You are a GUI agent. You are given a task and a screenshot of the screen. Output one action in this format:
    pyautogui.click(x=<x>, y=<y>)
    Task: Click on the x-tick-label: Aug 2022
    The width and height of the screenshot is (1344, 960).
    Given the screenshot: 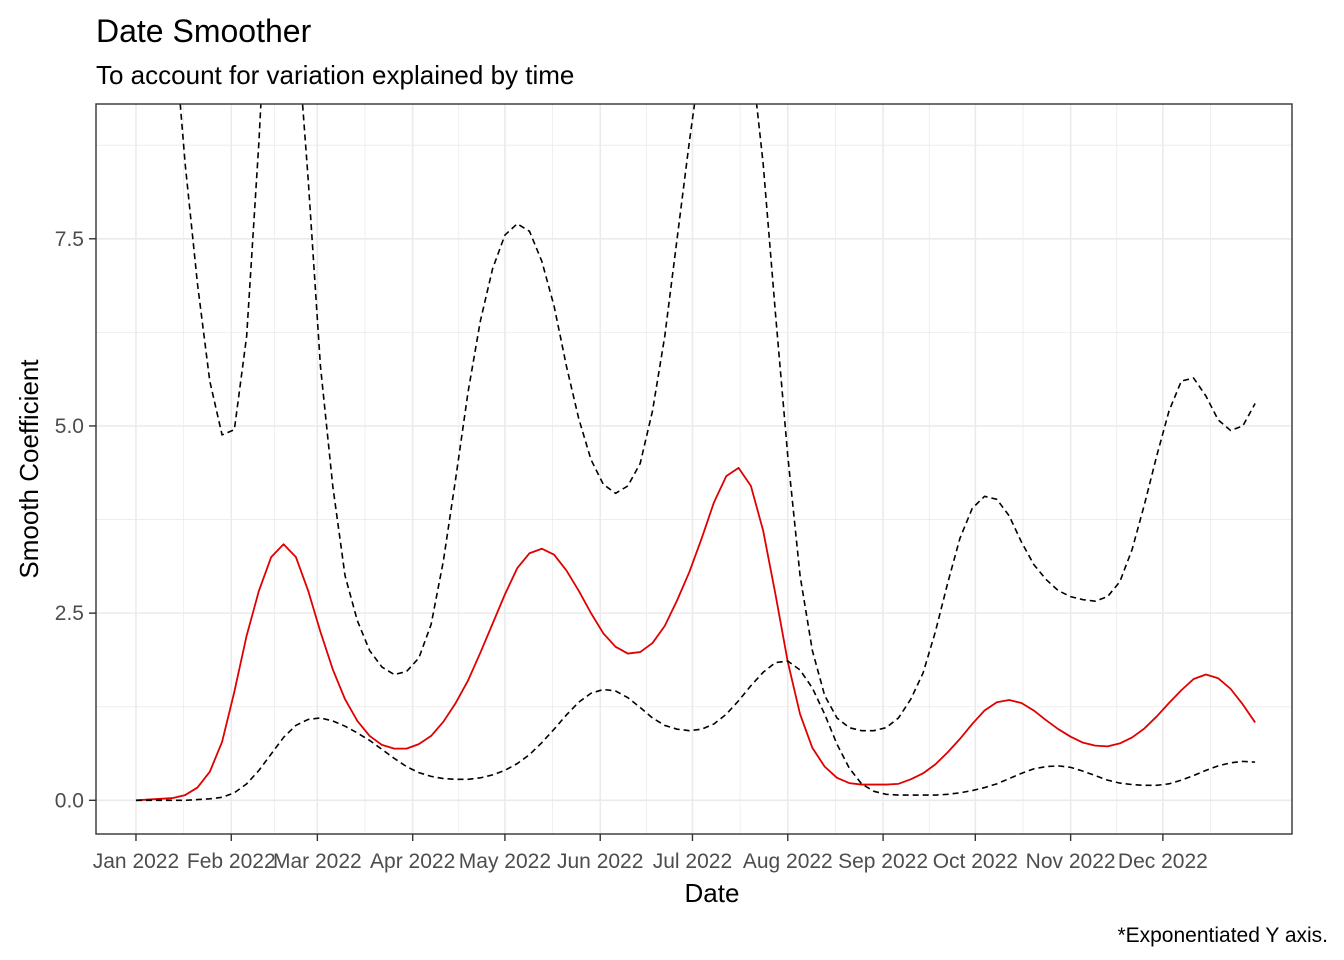 What is the action you would take?
    pyautogui.click(x=788, y=861)
    